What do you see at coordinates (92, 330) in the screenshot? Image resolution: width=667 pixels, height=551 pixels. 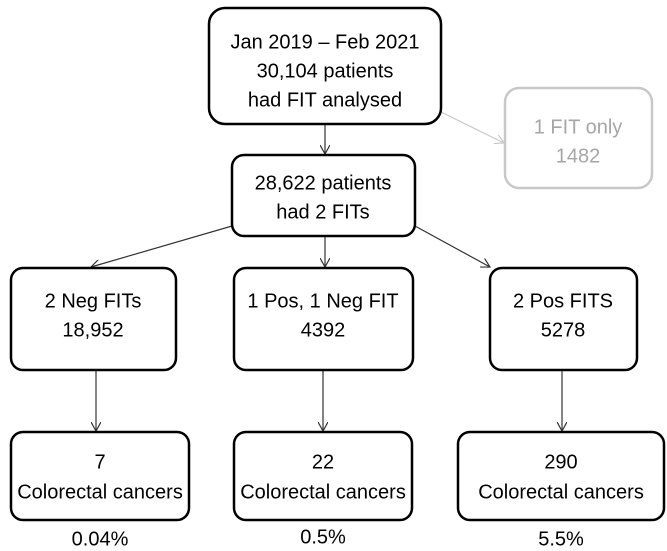 I see `node-text: 18,952` at bounding box center [92, 330].